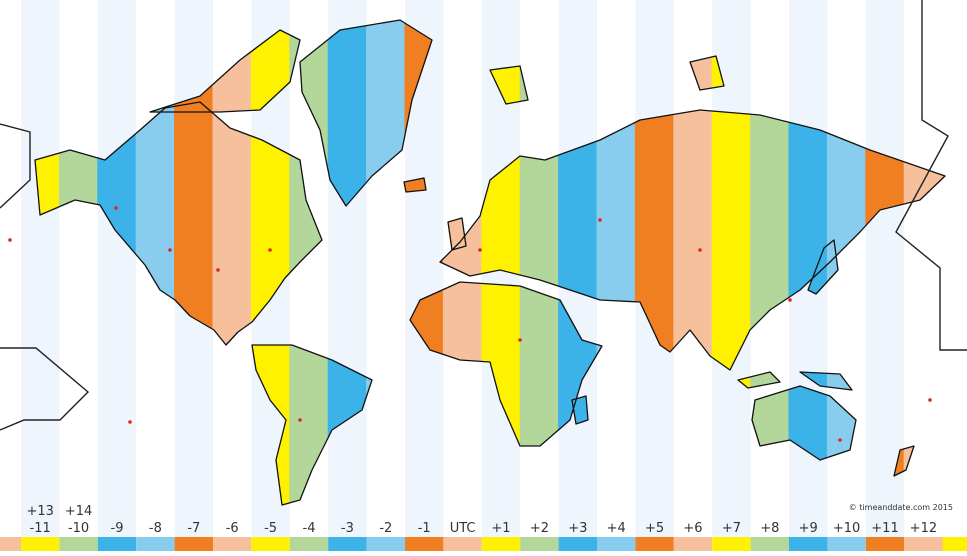 The image size is (967, 556). What do you see at coordinates (270, 528) in the screenshot?
I see `zone-label: -5` at bounding box center [270, 528].